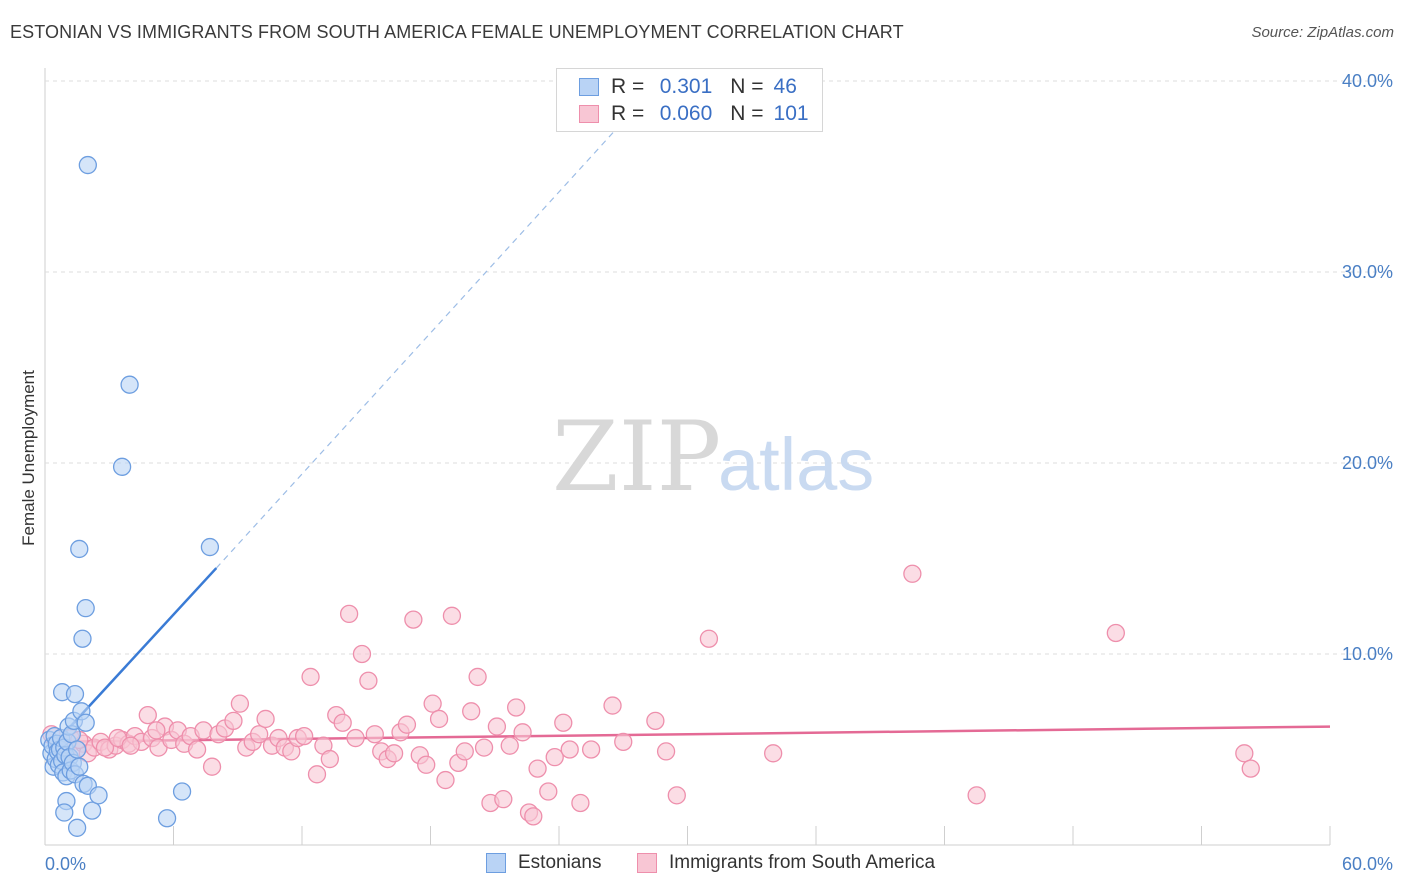 Image resolution: width=1406 pixels, height=892 pixels. I want to click on source-label: Source: ZipAtlas.com, so click(1322, 32).